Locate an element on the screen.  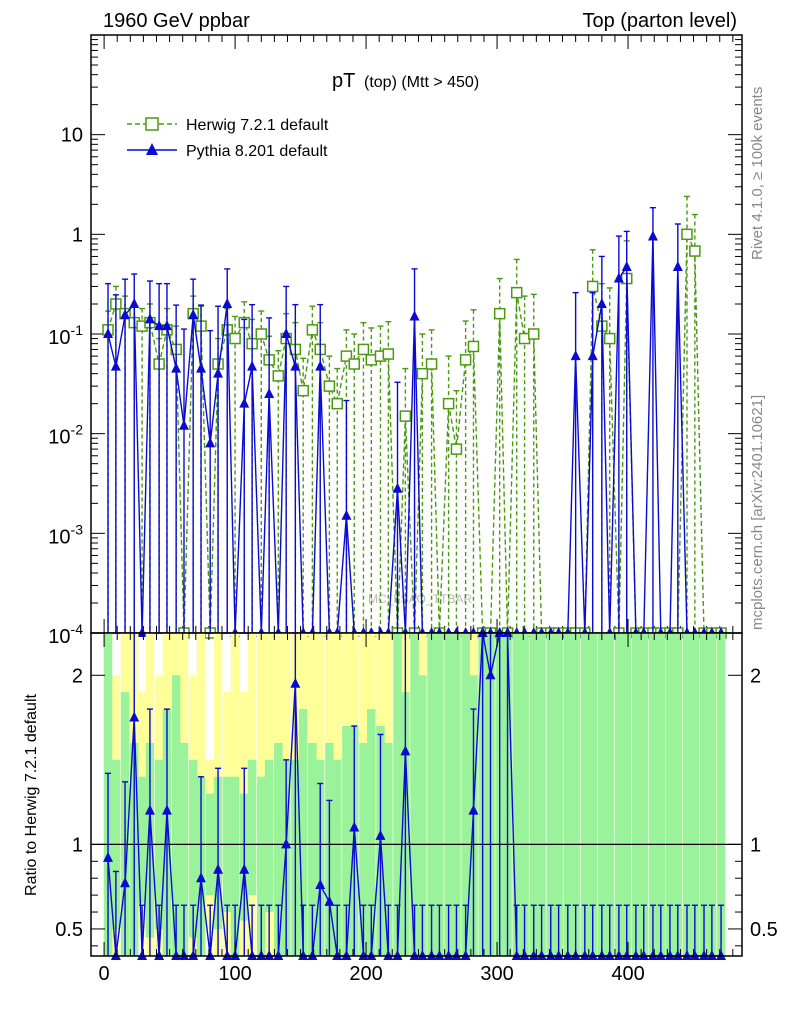
main-y-tick-label: 10⁻³ is located at coordinates (65, 534).